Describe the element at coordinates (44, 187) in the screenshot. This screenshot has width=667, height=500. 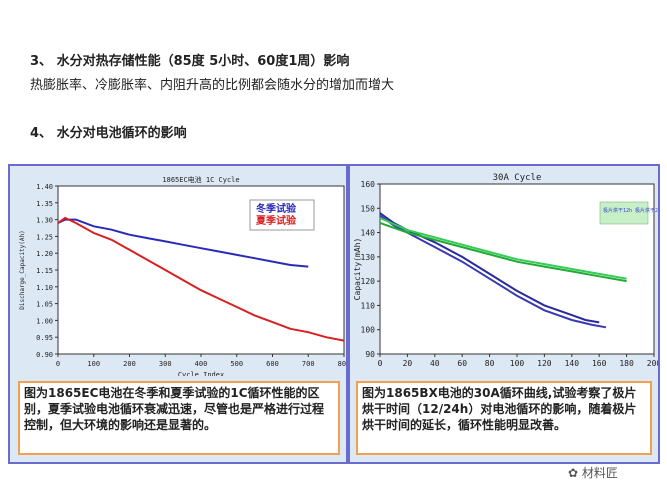
I see `y-tick-label: 1.40` at that location.